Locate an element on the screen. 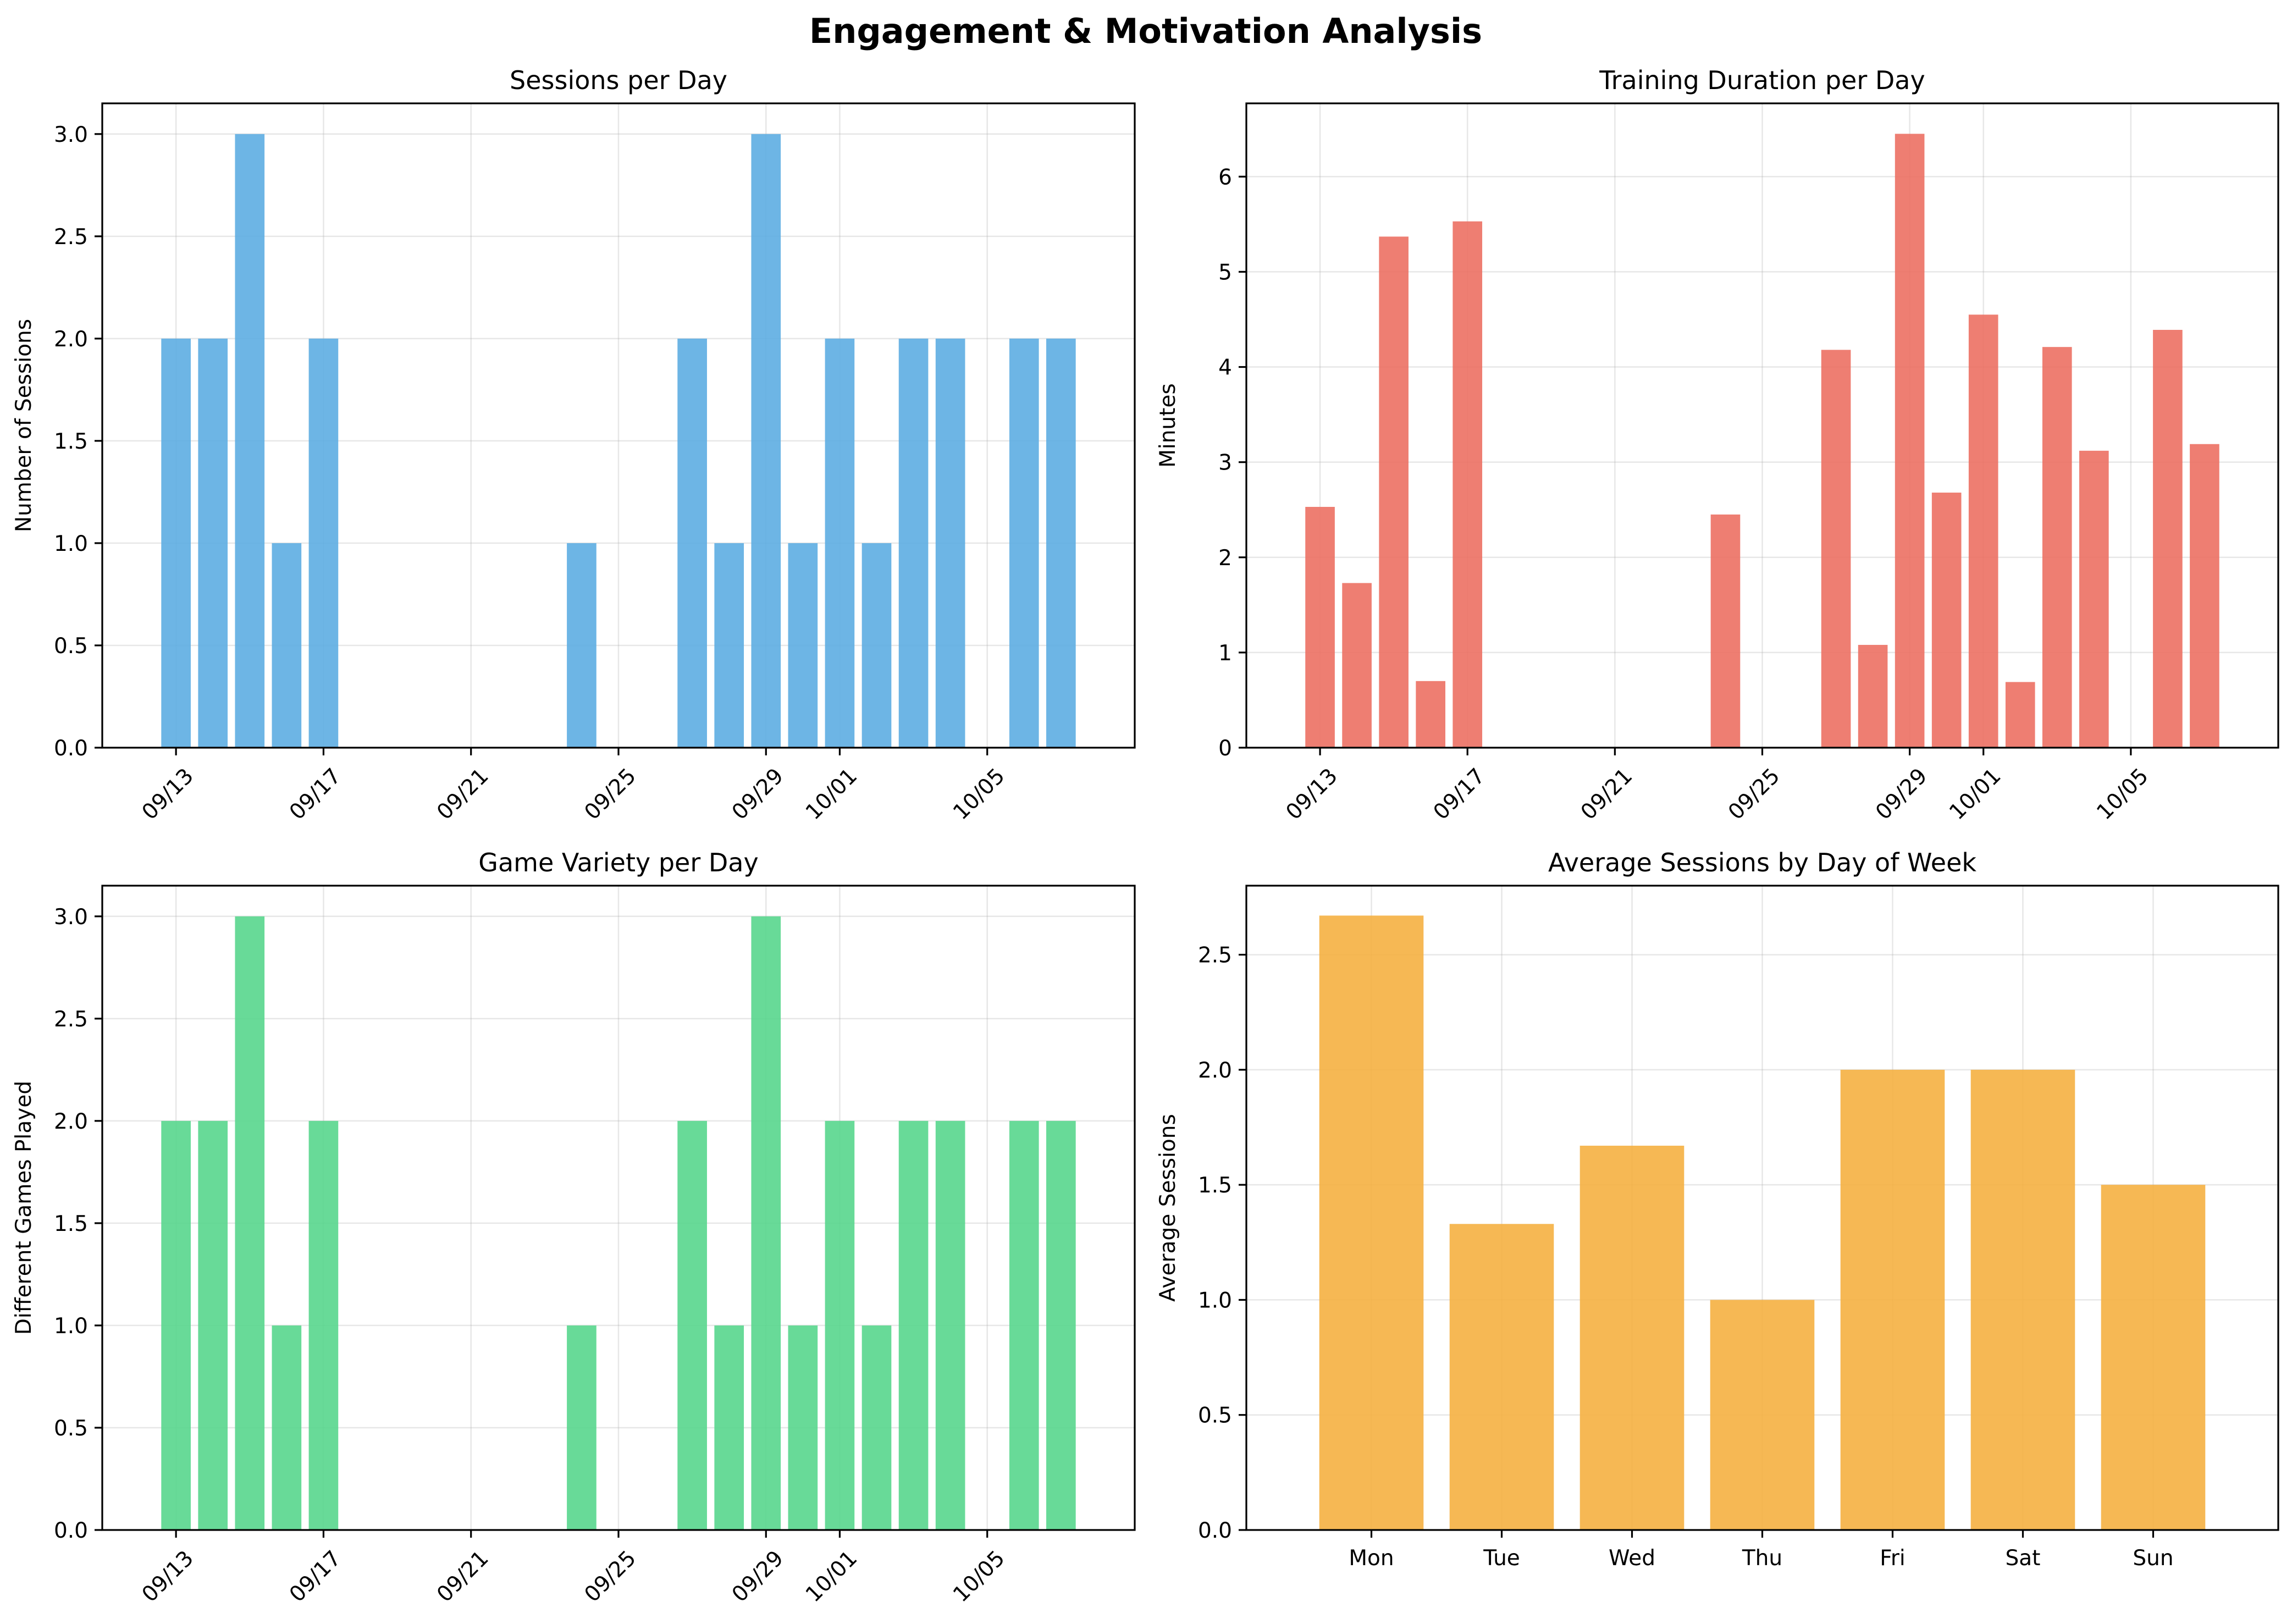  chart-title: Training Duration per Day is located at coordinates (1762, 80).